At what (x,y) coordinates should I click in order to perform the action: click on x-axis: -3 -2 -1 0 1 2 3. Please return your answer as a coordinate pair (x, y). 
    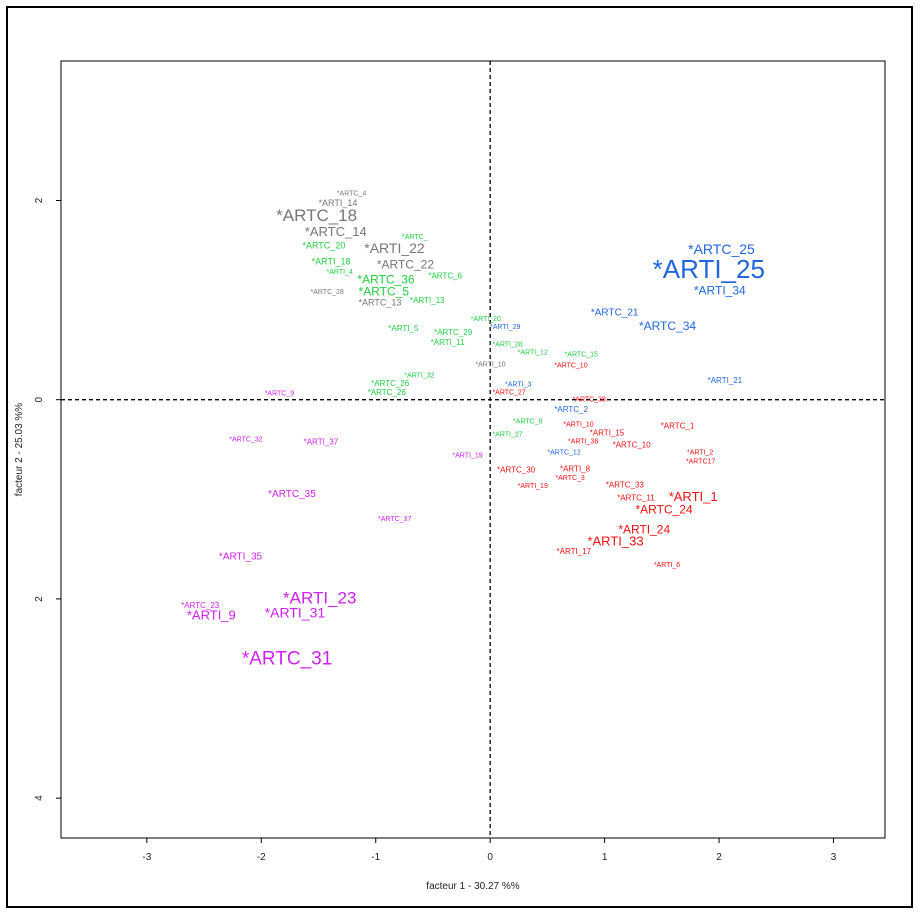
    Looking at the image, I should click on (489, 850).